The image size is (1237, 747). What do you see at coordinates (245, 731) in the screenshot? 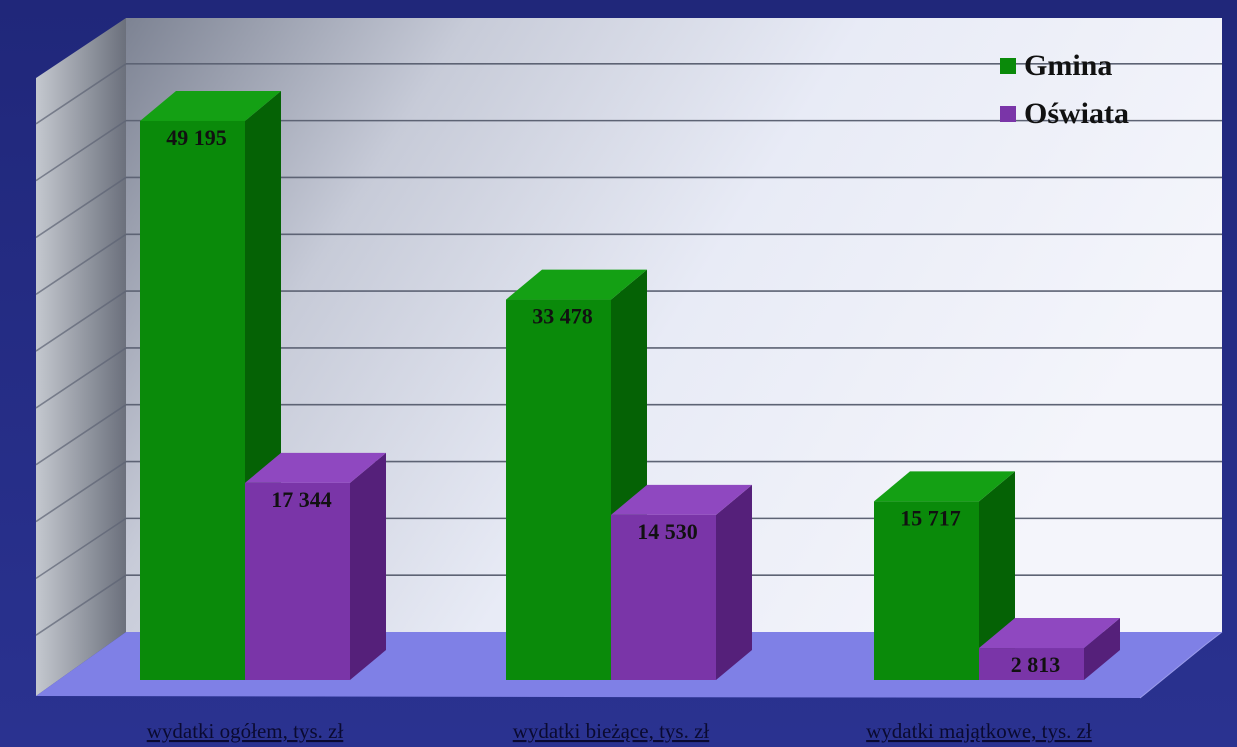
I see `category-label: wydatki ogółem, tys. zł` at bounding box center [245, 731].